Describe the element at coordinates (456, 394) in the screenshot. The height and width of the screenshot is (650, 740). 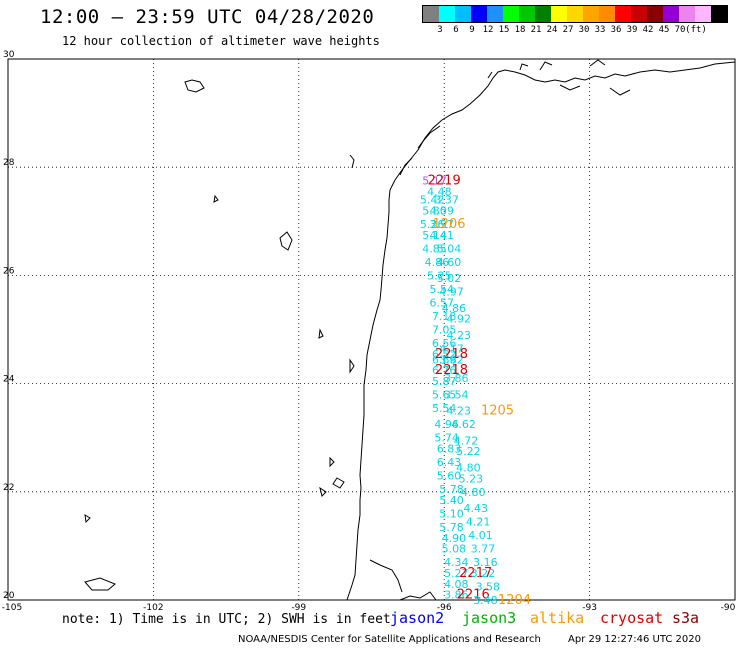
I see `wave-height-value: 3.54` at that location.